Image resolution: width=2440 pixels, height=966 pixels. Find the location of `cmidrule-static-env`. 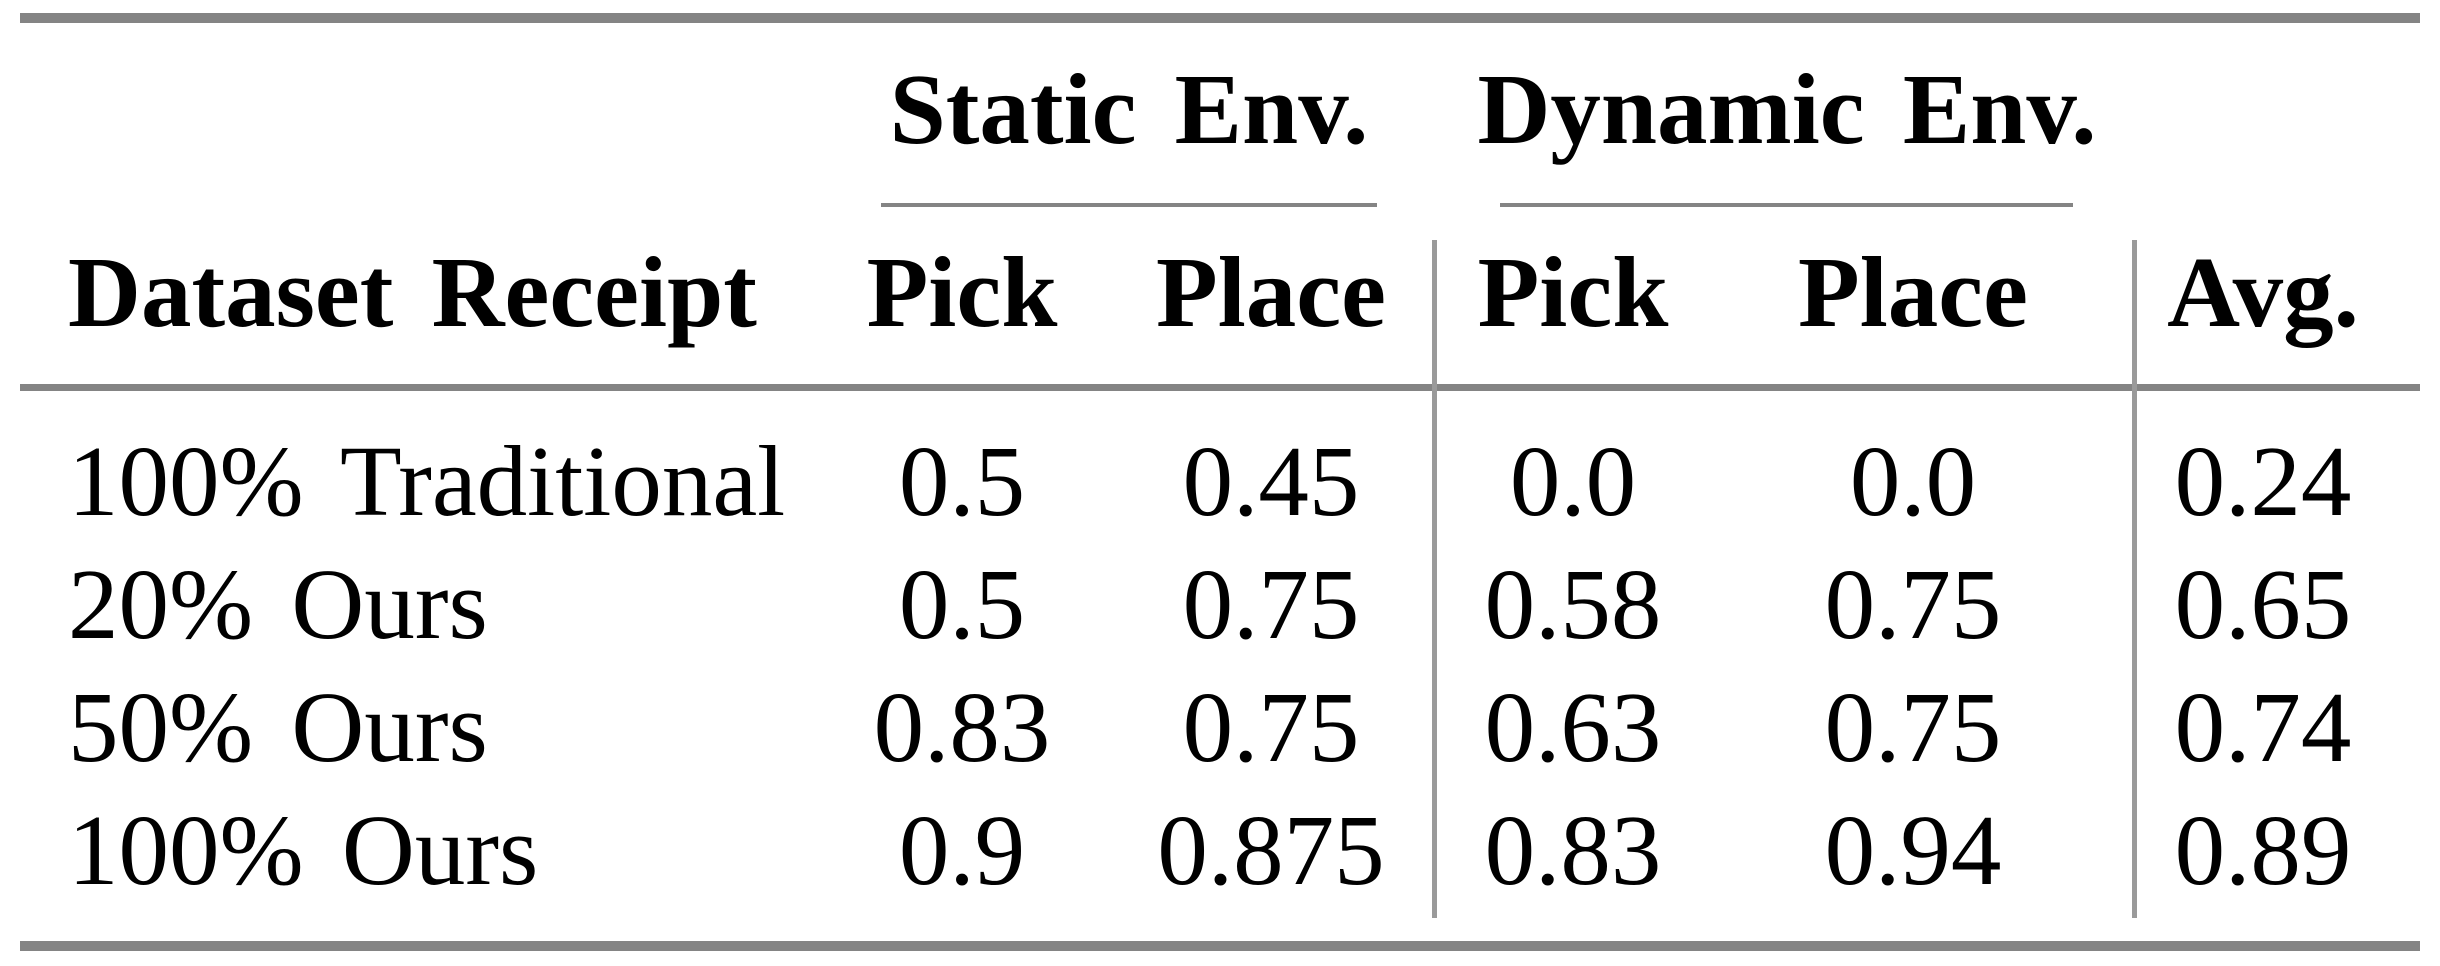

cmidrule-static-env is located at coordinates (1129, 205).